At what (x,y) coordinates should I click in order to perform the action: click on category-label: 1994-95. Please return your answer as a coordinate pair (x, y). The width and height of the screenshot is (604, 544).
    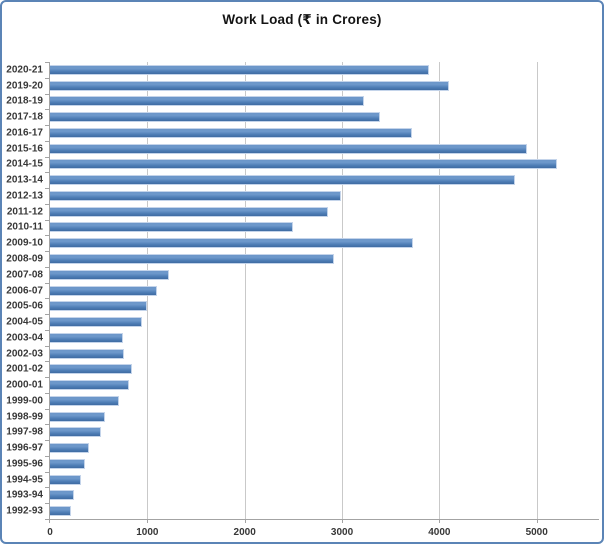
    Looking at the image, I should click on (24, 480).